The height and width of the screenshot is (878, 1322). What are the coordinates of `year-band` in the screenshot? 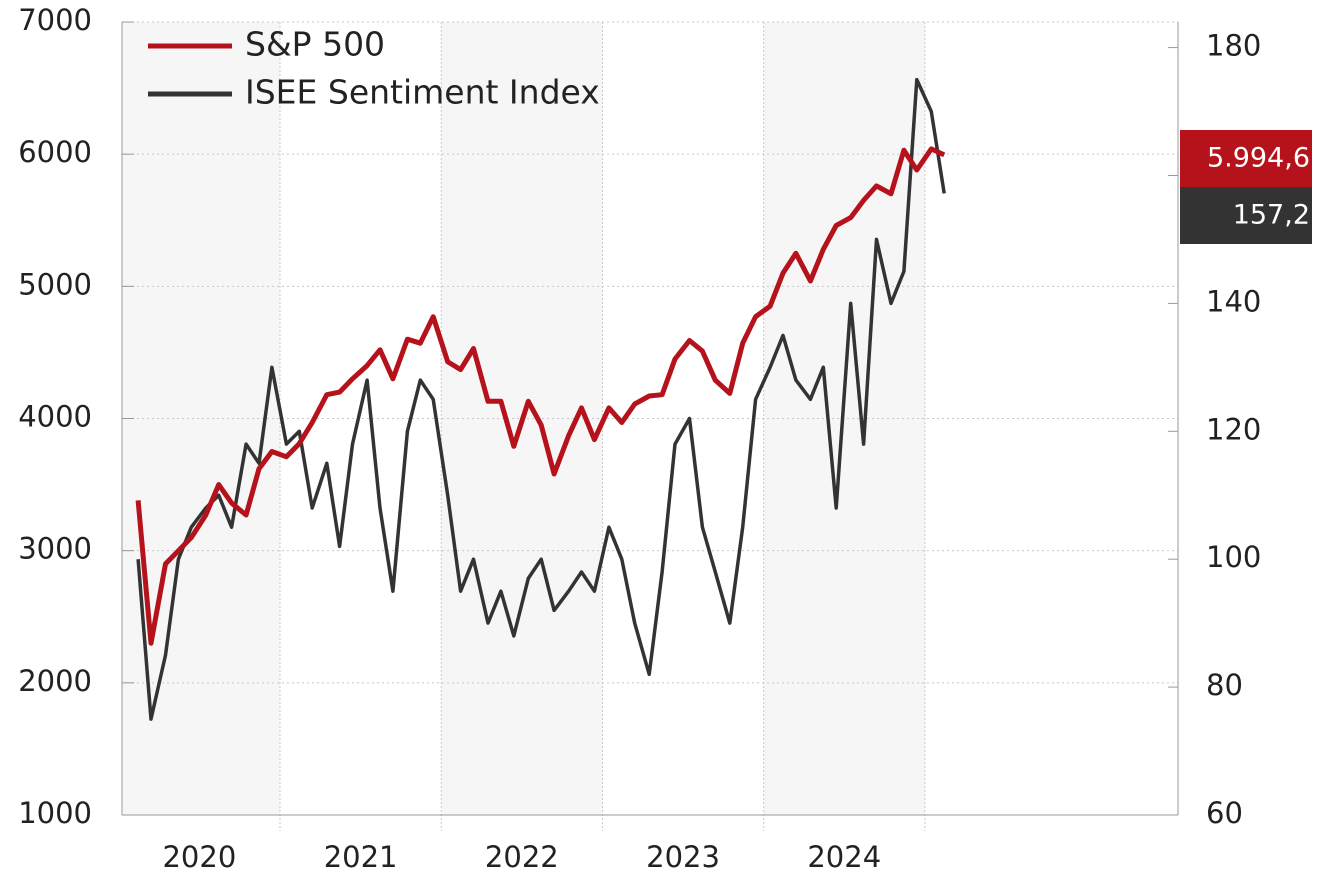 It's located at (201, 418).